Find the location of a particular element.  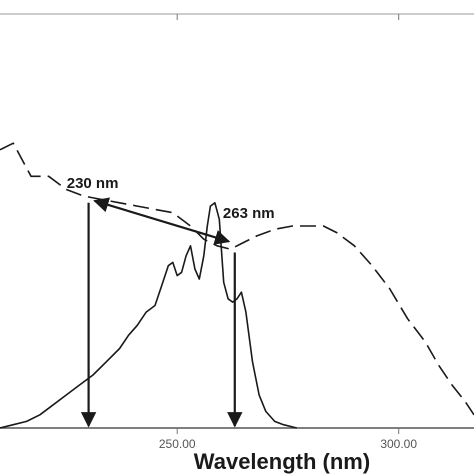

annotation-label: 230 nm is located at coordinates (93, 183).